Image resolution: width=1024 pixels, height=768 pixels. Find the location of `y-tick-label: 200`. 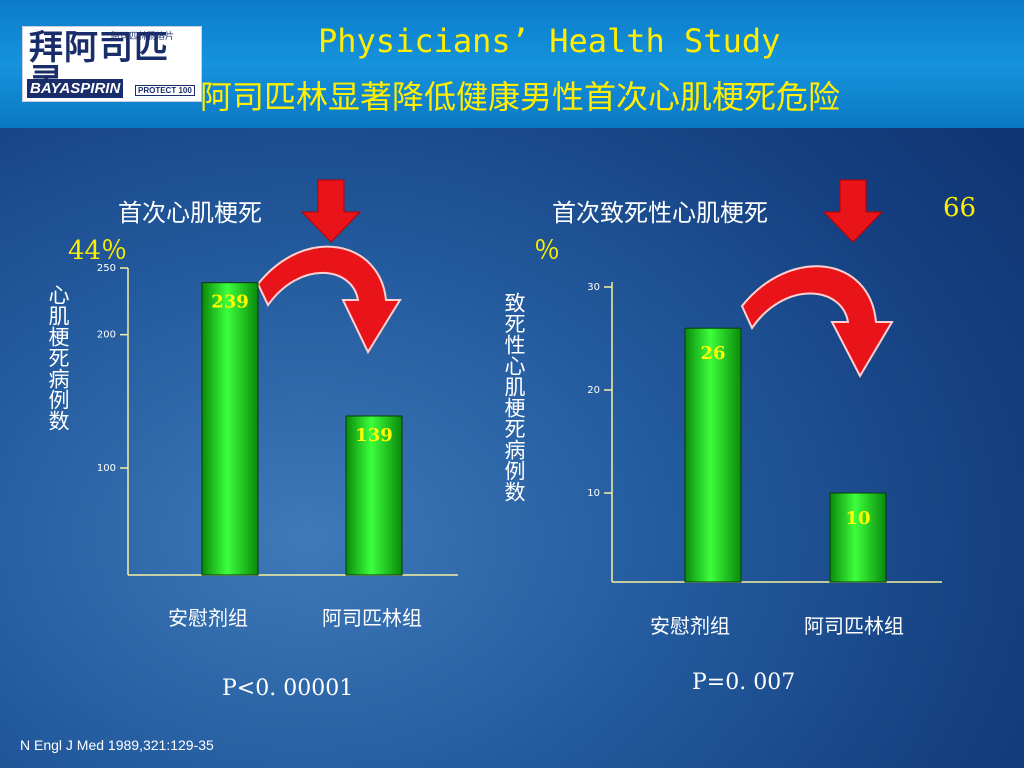

y-tick-label: 200 is located at coordinates (106, 335).